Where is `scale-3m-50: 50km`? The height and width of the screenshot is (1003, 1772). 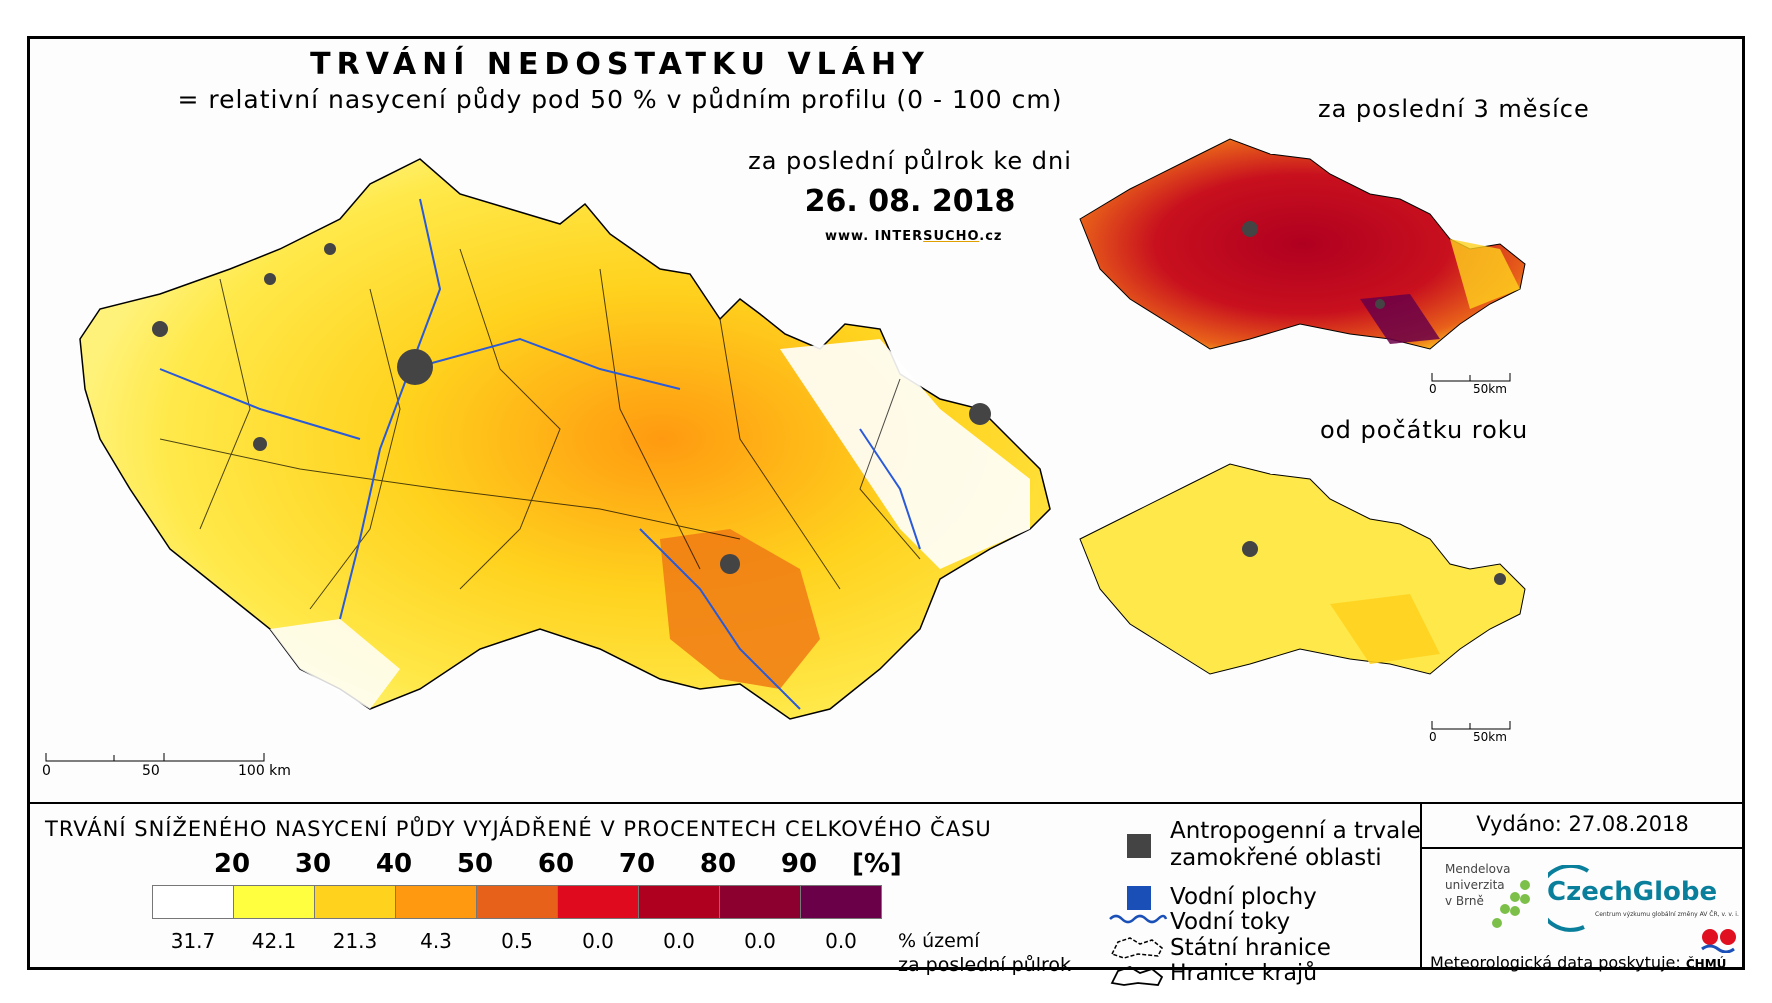
scale-3m-50: 50km is located at coordinates (1490, 389).